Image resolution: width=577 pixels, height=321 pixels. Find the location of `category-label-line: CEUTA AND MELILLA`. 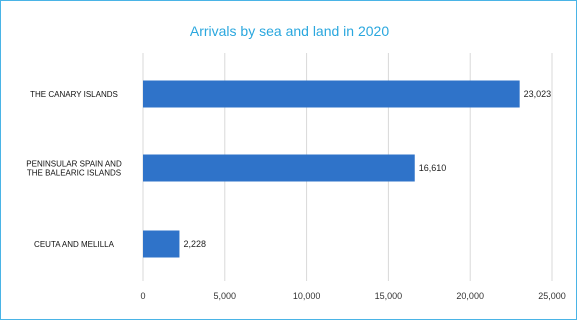

category-label-line: CEUTA AND MELILLA is located at coordinates (74, 244).